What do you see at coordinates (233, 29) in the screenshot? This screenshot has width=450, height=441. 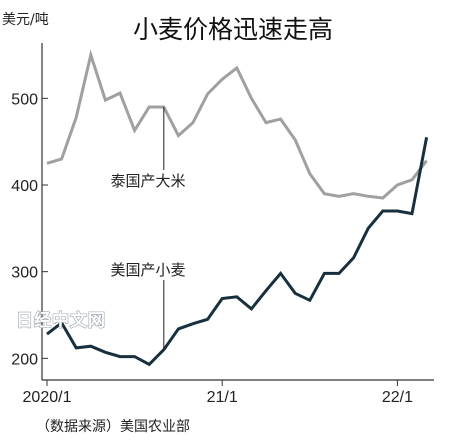 I see `chart-title: 小麦价格迅速走高` at bounding box center [233, 29].